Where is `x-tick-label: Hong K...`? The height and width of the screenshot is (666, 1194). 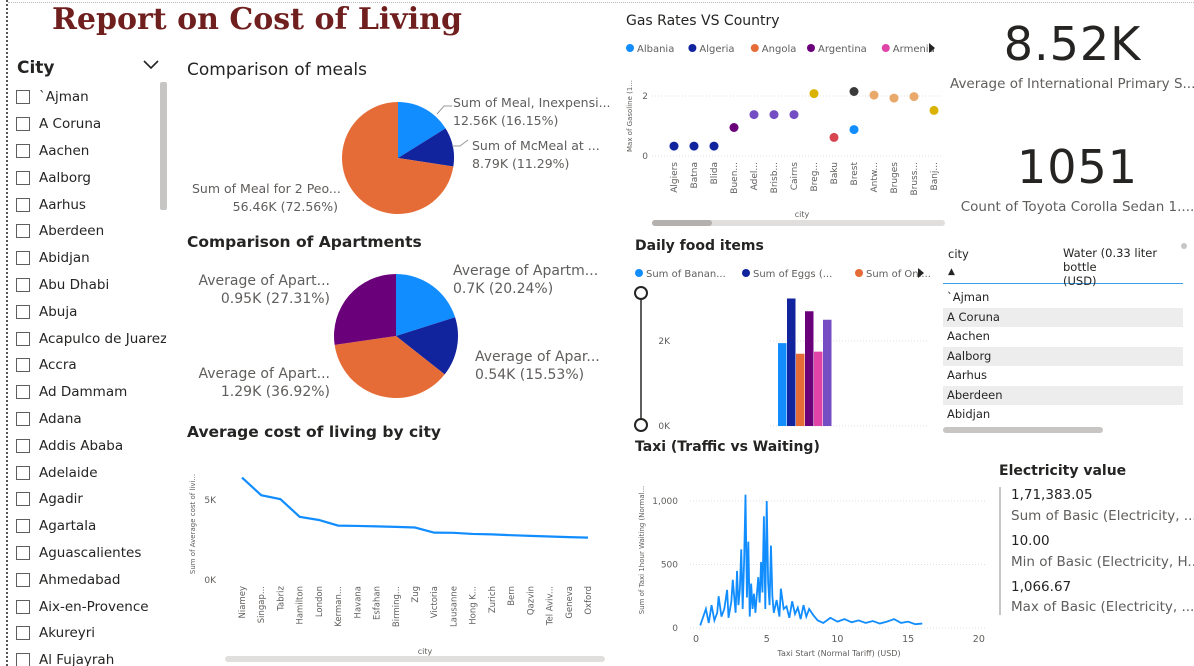
x-tick-label: Hong K... is located at coordinates (474, 605).